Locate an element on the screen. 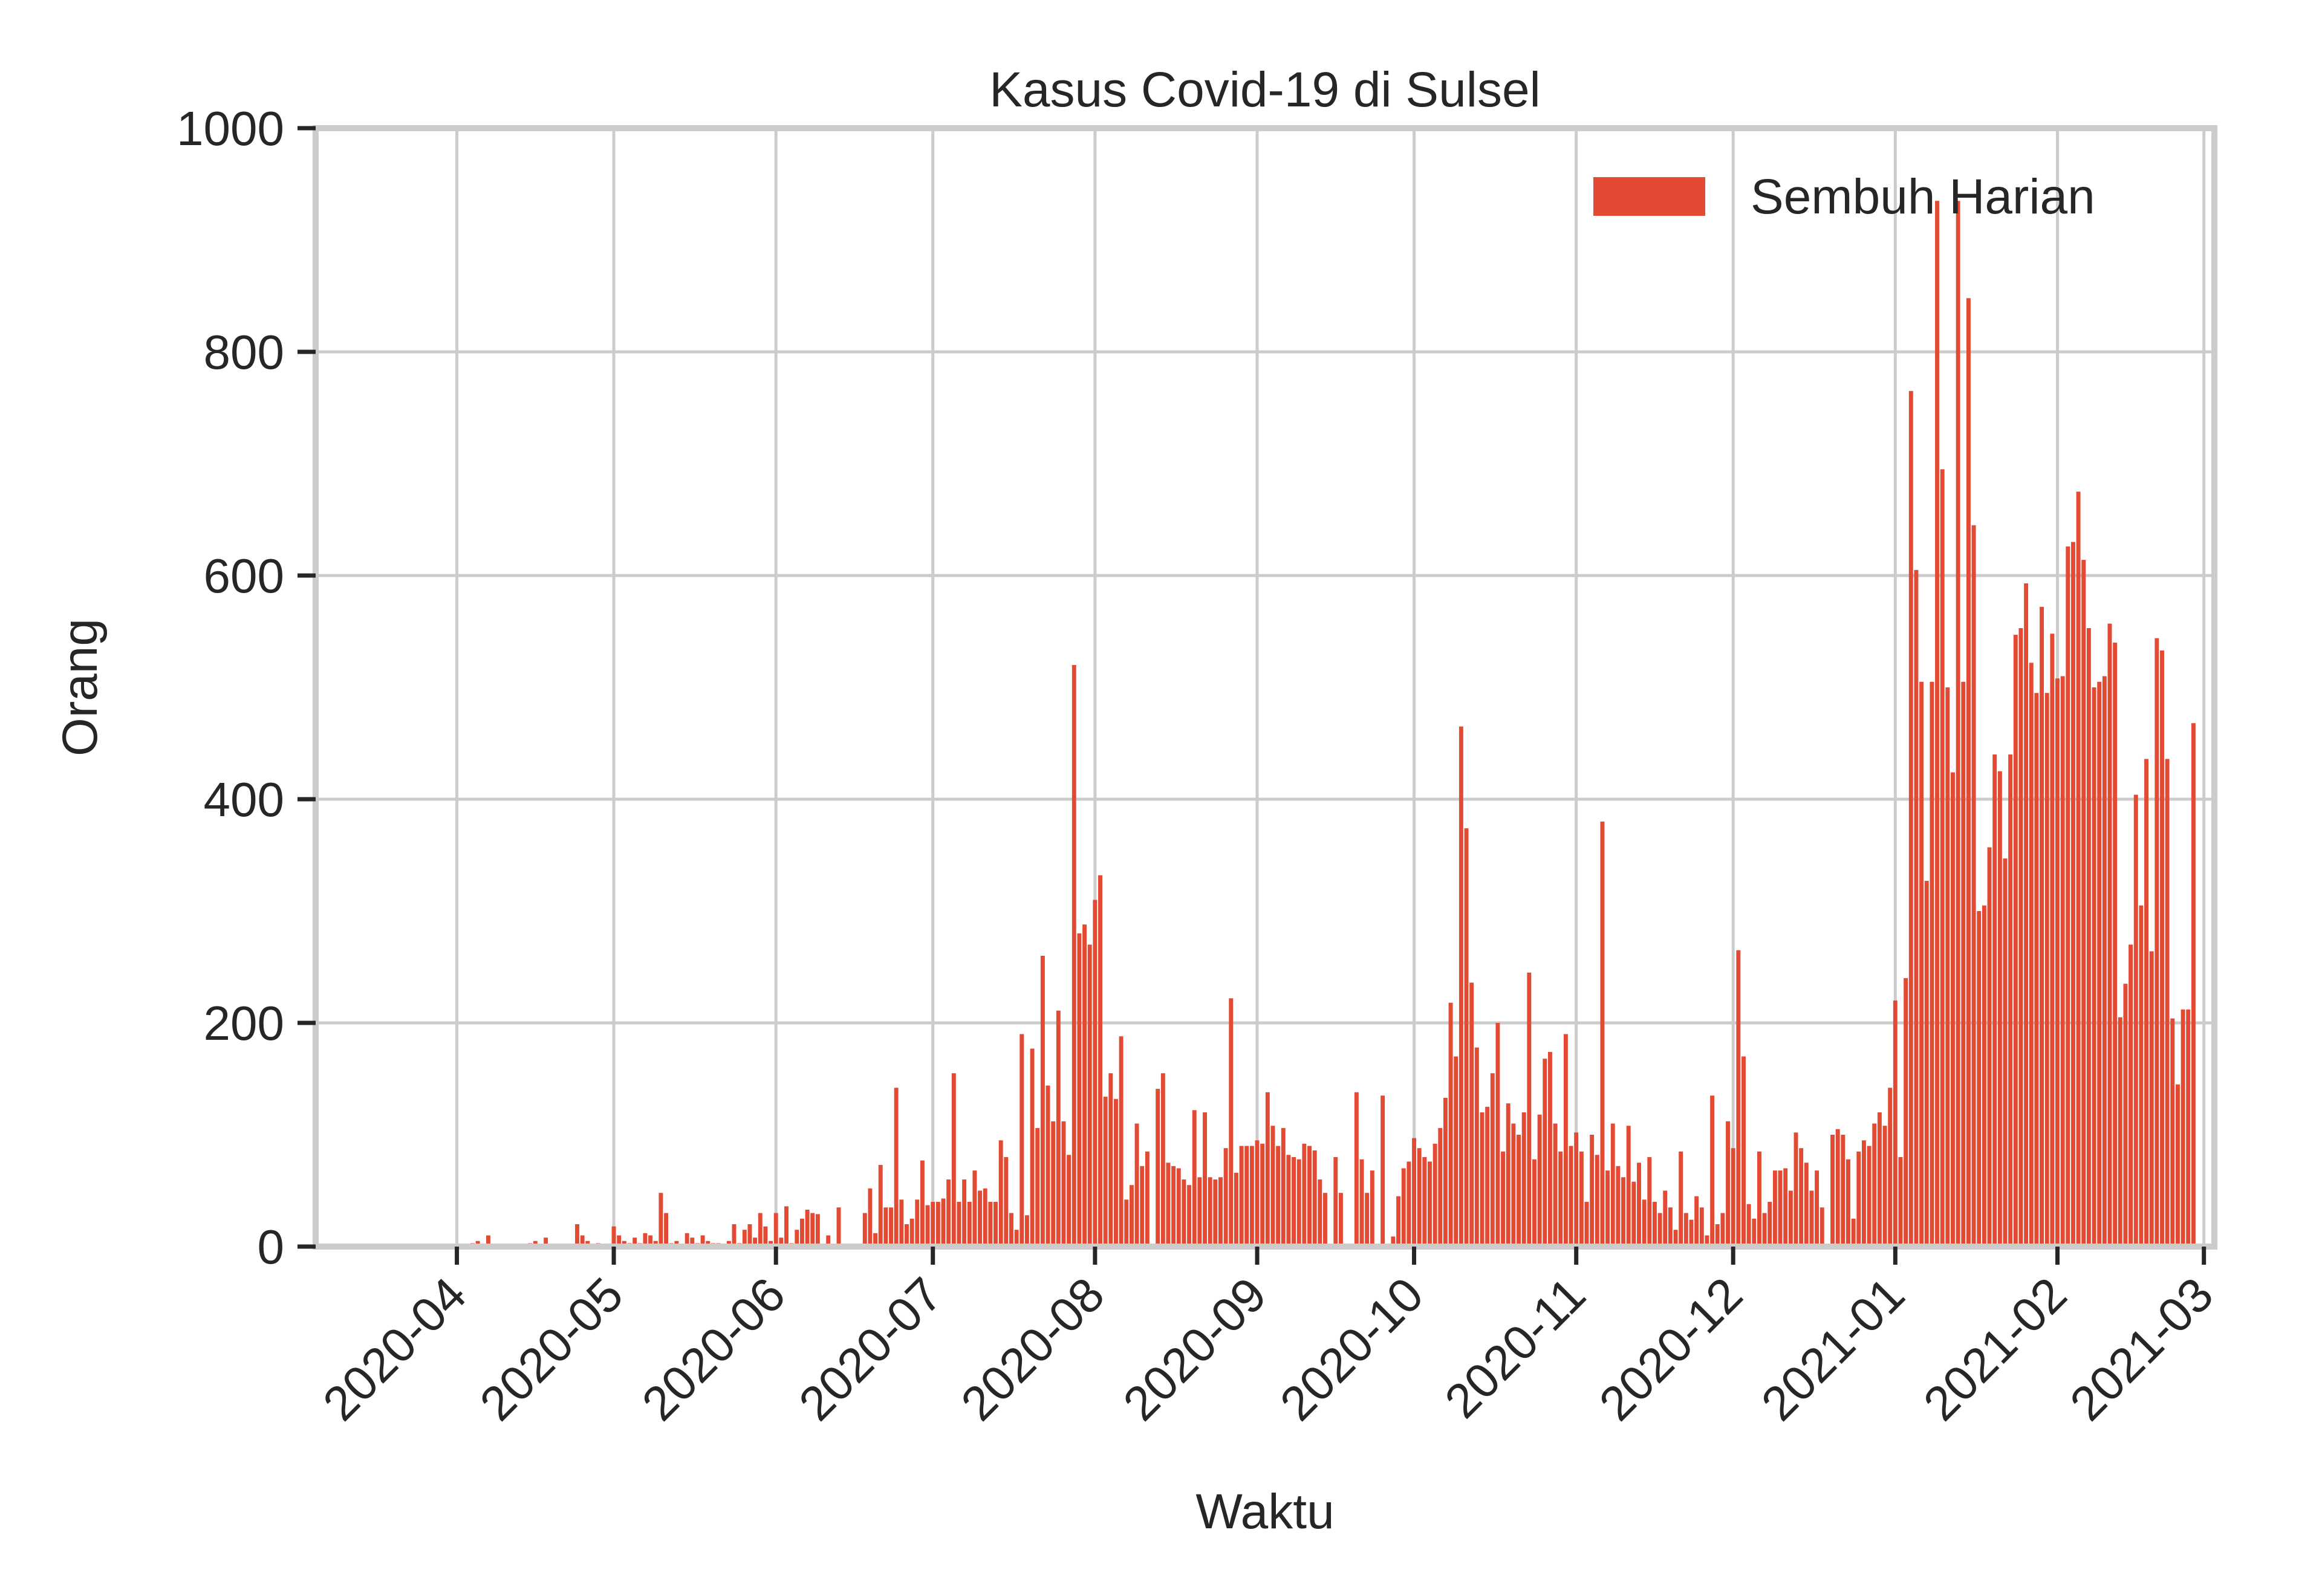  y-tick-label: 400 is located at coordinates (244, 799).